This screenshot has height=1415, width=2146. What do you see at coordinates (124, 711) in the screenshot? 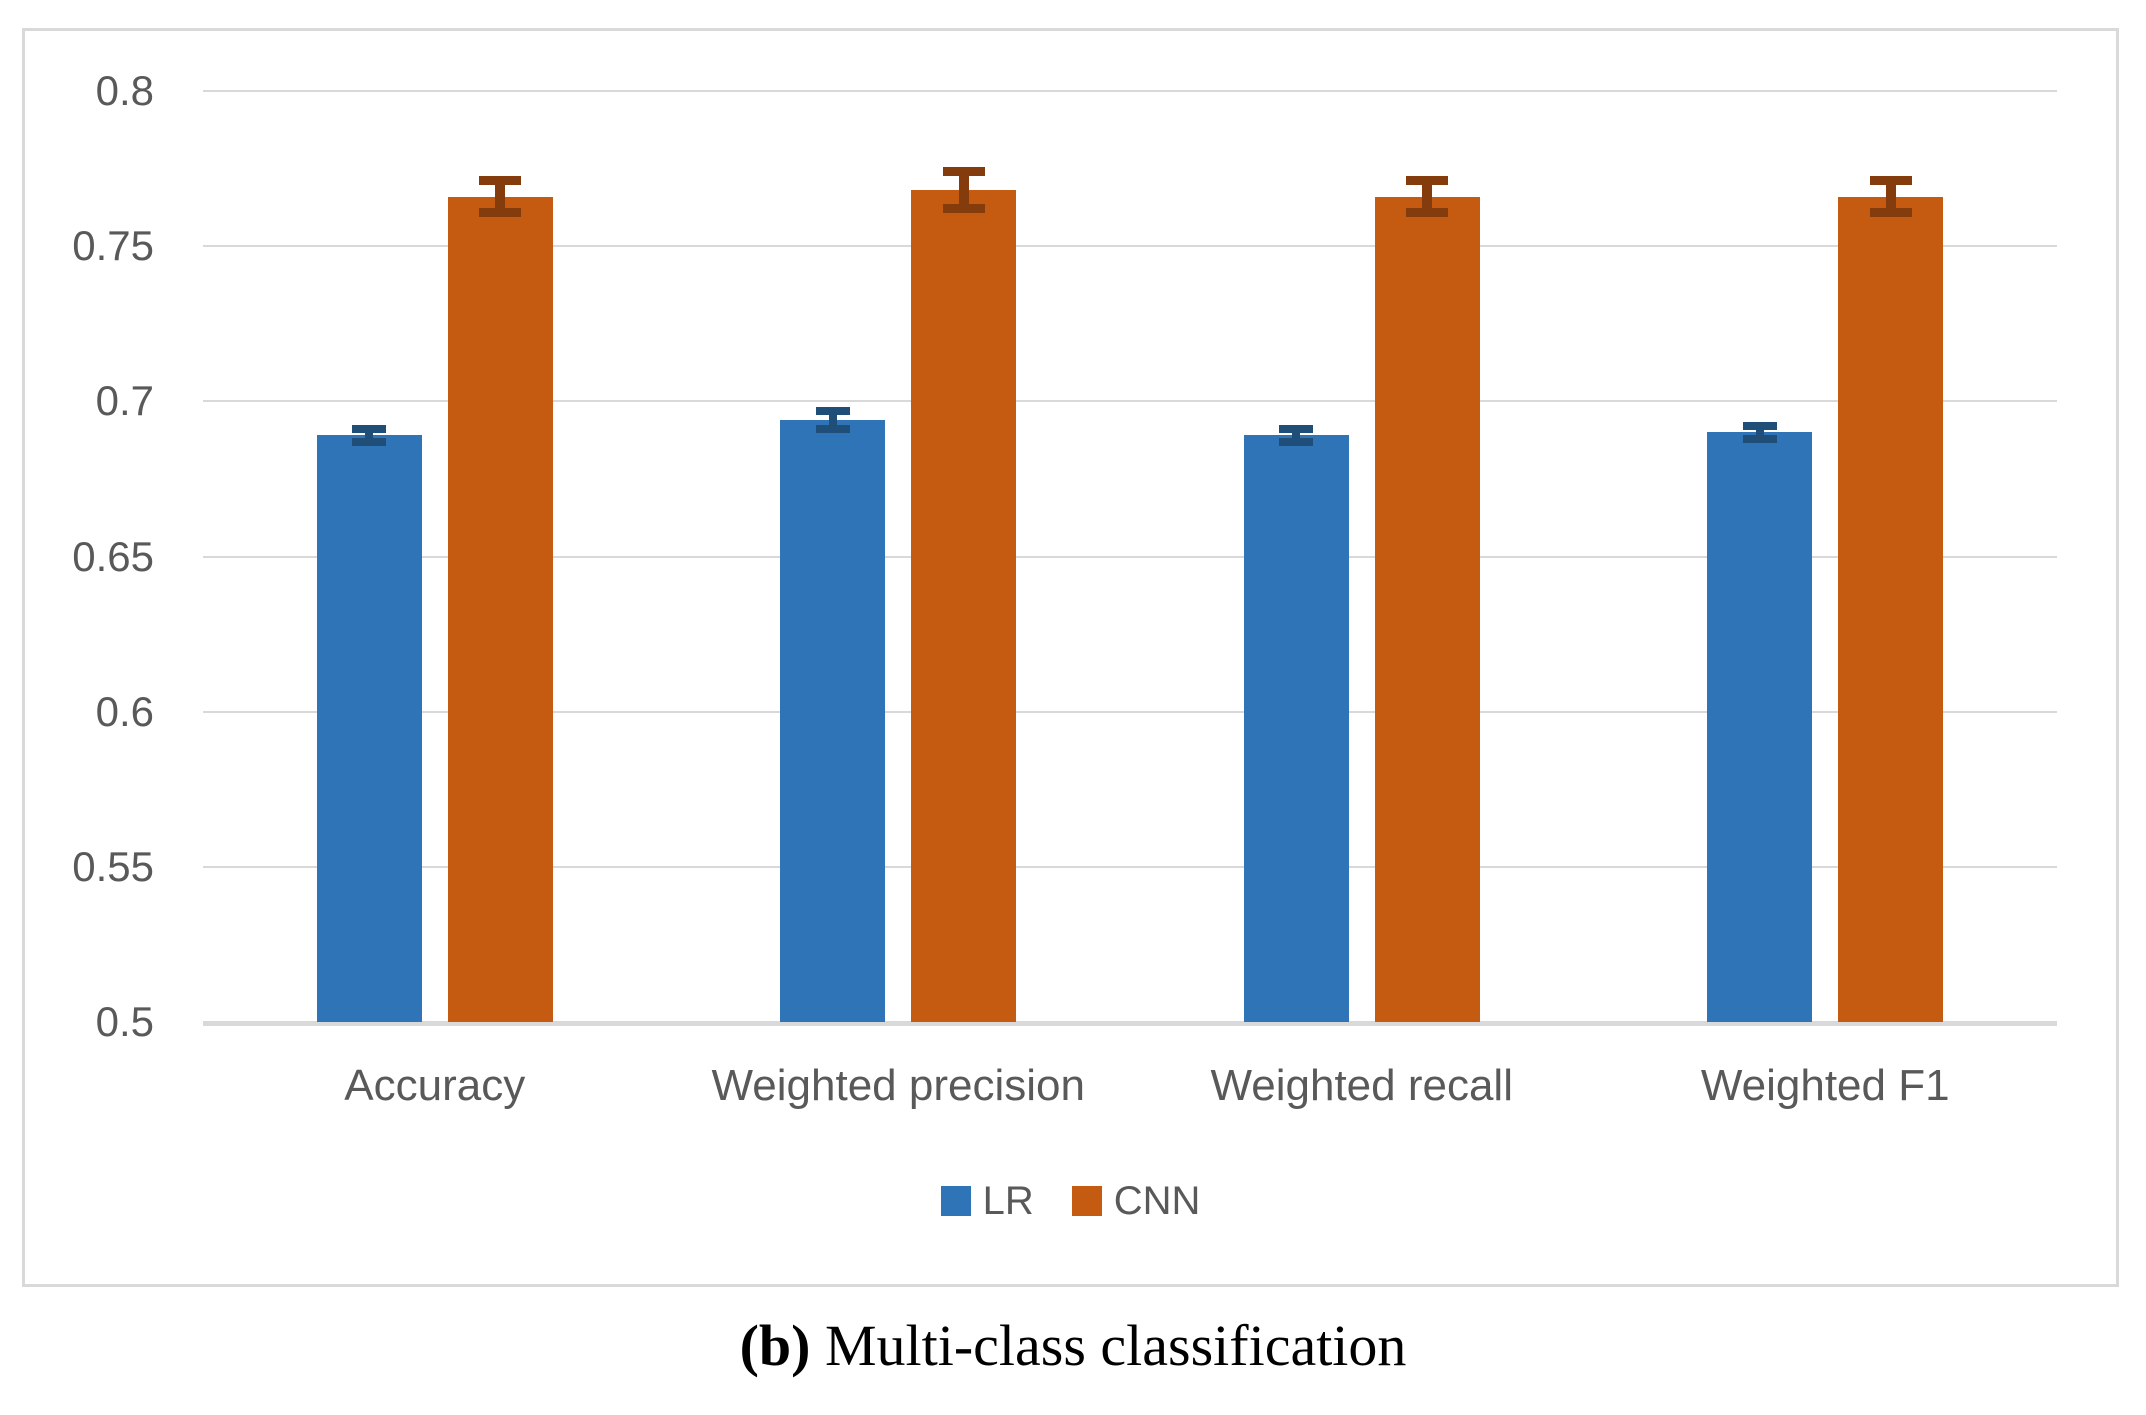
I see `y-tick-label: 0.6` at bounding box center [124, 711].